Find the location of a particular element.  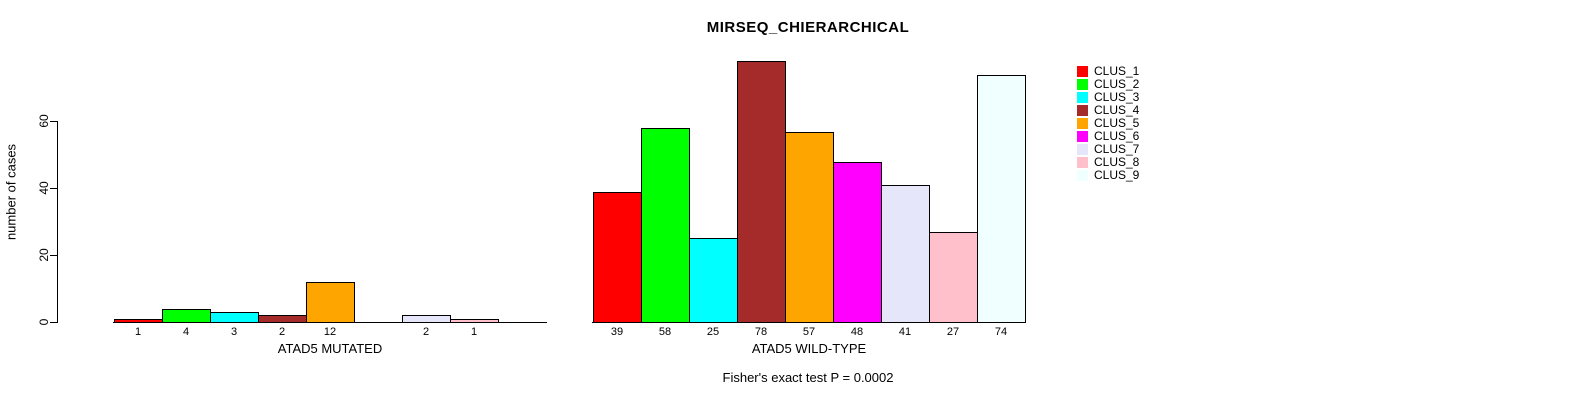

y-tick-label: 20 is located at coordinates (44, 255).